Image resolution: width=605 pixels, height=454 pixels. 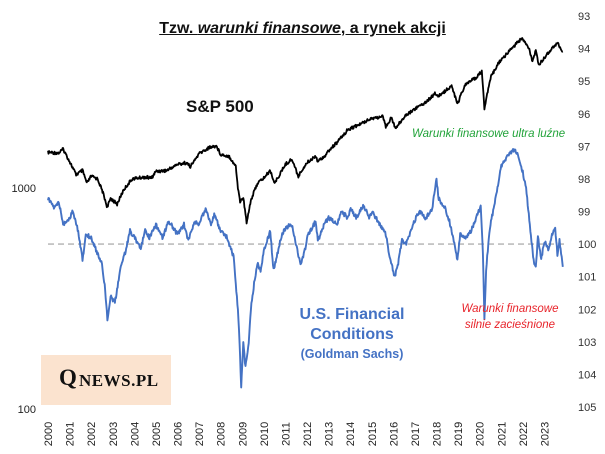 I want to click on right-tick-label: 105, so click(x=587, y=408).